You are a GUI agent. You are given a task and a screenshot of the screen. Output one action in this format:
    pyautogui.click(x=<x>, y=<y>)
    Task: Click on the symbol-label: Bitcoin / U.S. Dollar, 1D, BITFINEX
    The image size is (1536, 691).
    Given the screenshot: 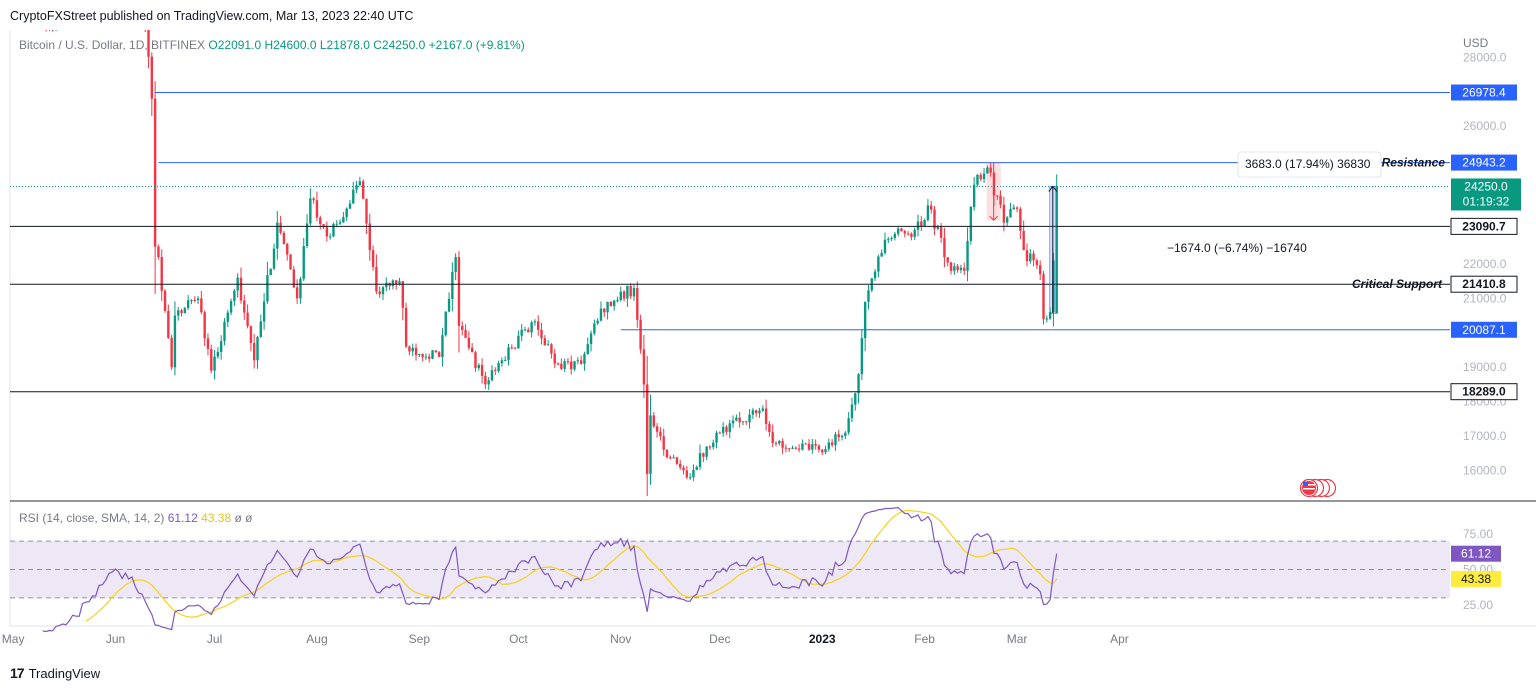 What is the action you would take?
    pyautogui.click(x=112, y=45)
    